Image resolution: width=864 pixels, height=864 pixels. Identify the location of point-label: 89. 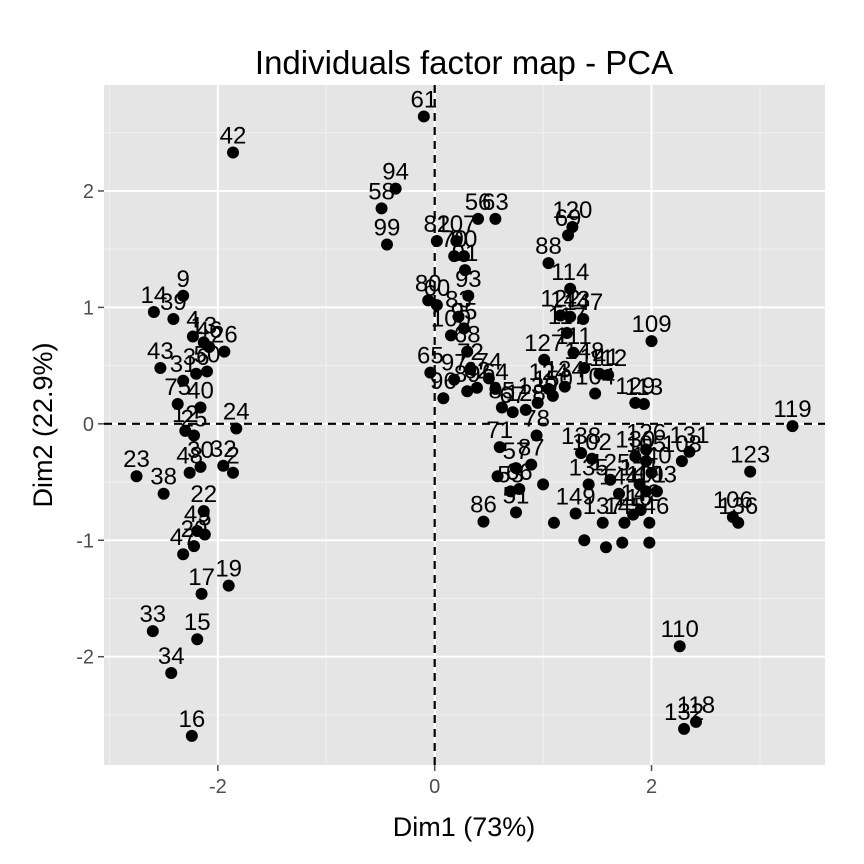
(467, 374).